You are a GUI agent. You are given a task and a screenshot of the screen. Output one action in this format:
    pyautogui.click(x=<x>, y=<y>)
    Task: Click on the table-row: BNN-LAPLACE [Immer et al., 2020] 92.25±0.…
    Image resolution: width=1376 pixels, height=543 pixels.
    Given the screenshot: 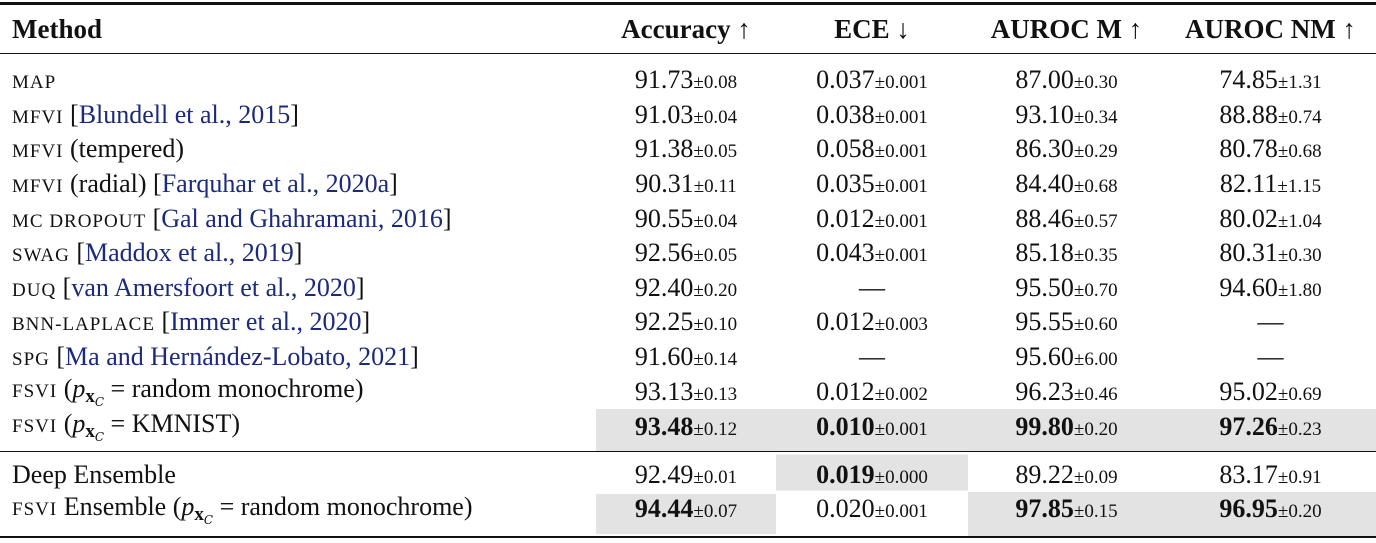 What is the action you would take?
    pyautogui.click(x=688, y=322)
    